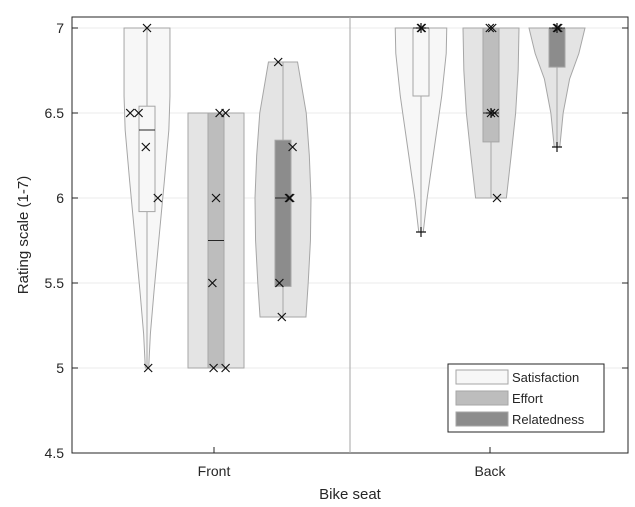  Describe the element at coordinates (55, 283) in the screenshot. I see `y-tick-label: 5.5` at that location.